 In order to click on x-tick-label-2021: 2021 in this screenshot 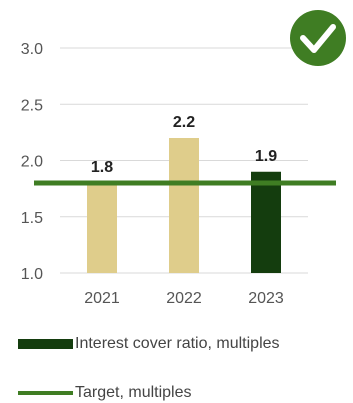, I will do `click(102, 298)`.